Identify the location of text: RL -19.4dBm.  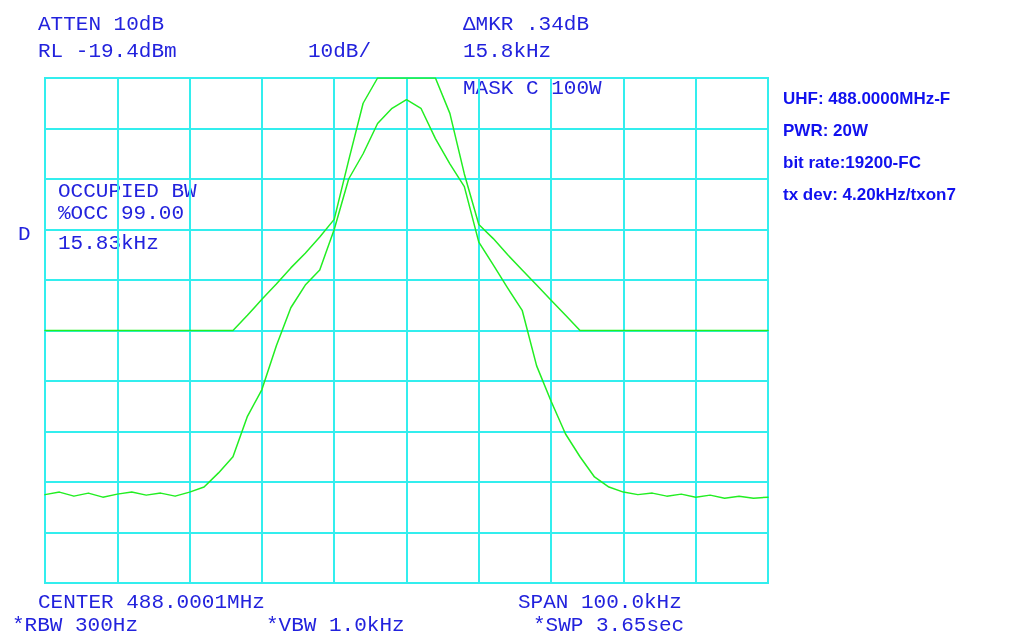
(107, 51).